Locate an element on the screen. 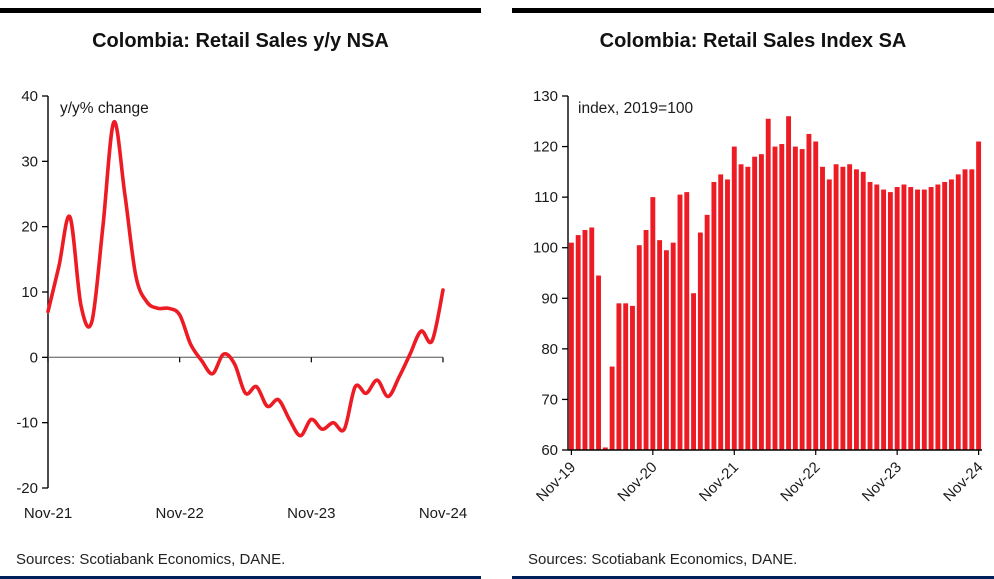 This screenshot has width=994, height=579. axis-annotation: y/y% change is located at coordinates (104, 108).